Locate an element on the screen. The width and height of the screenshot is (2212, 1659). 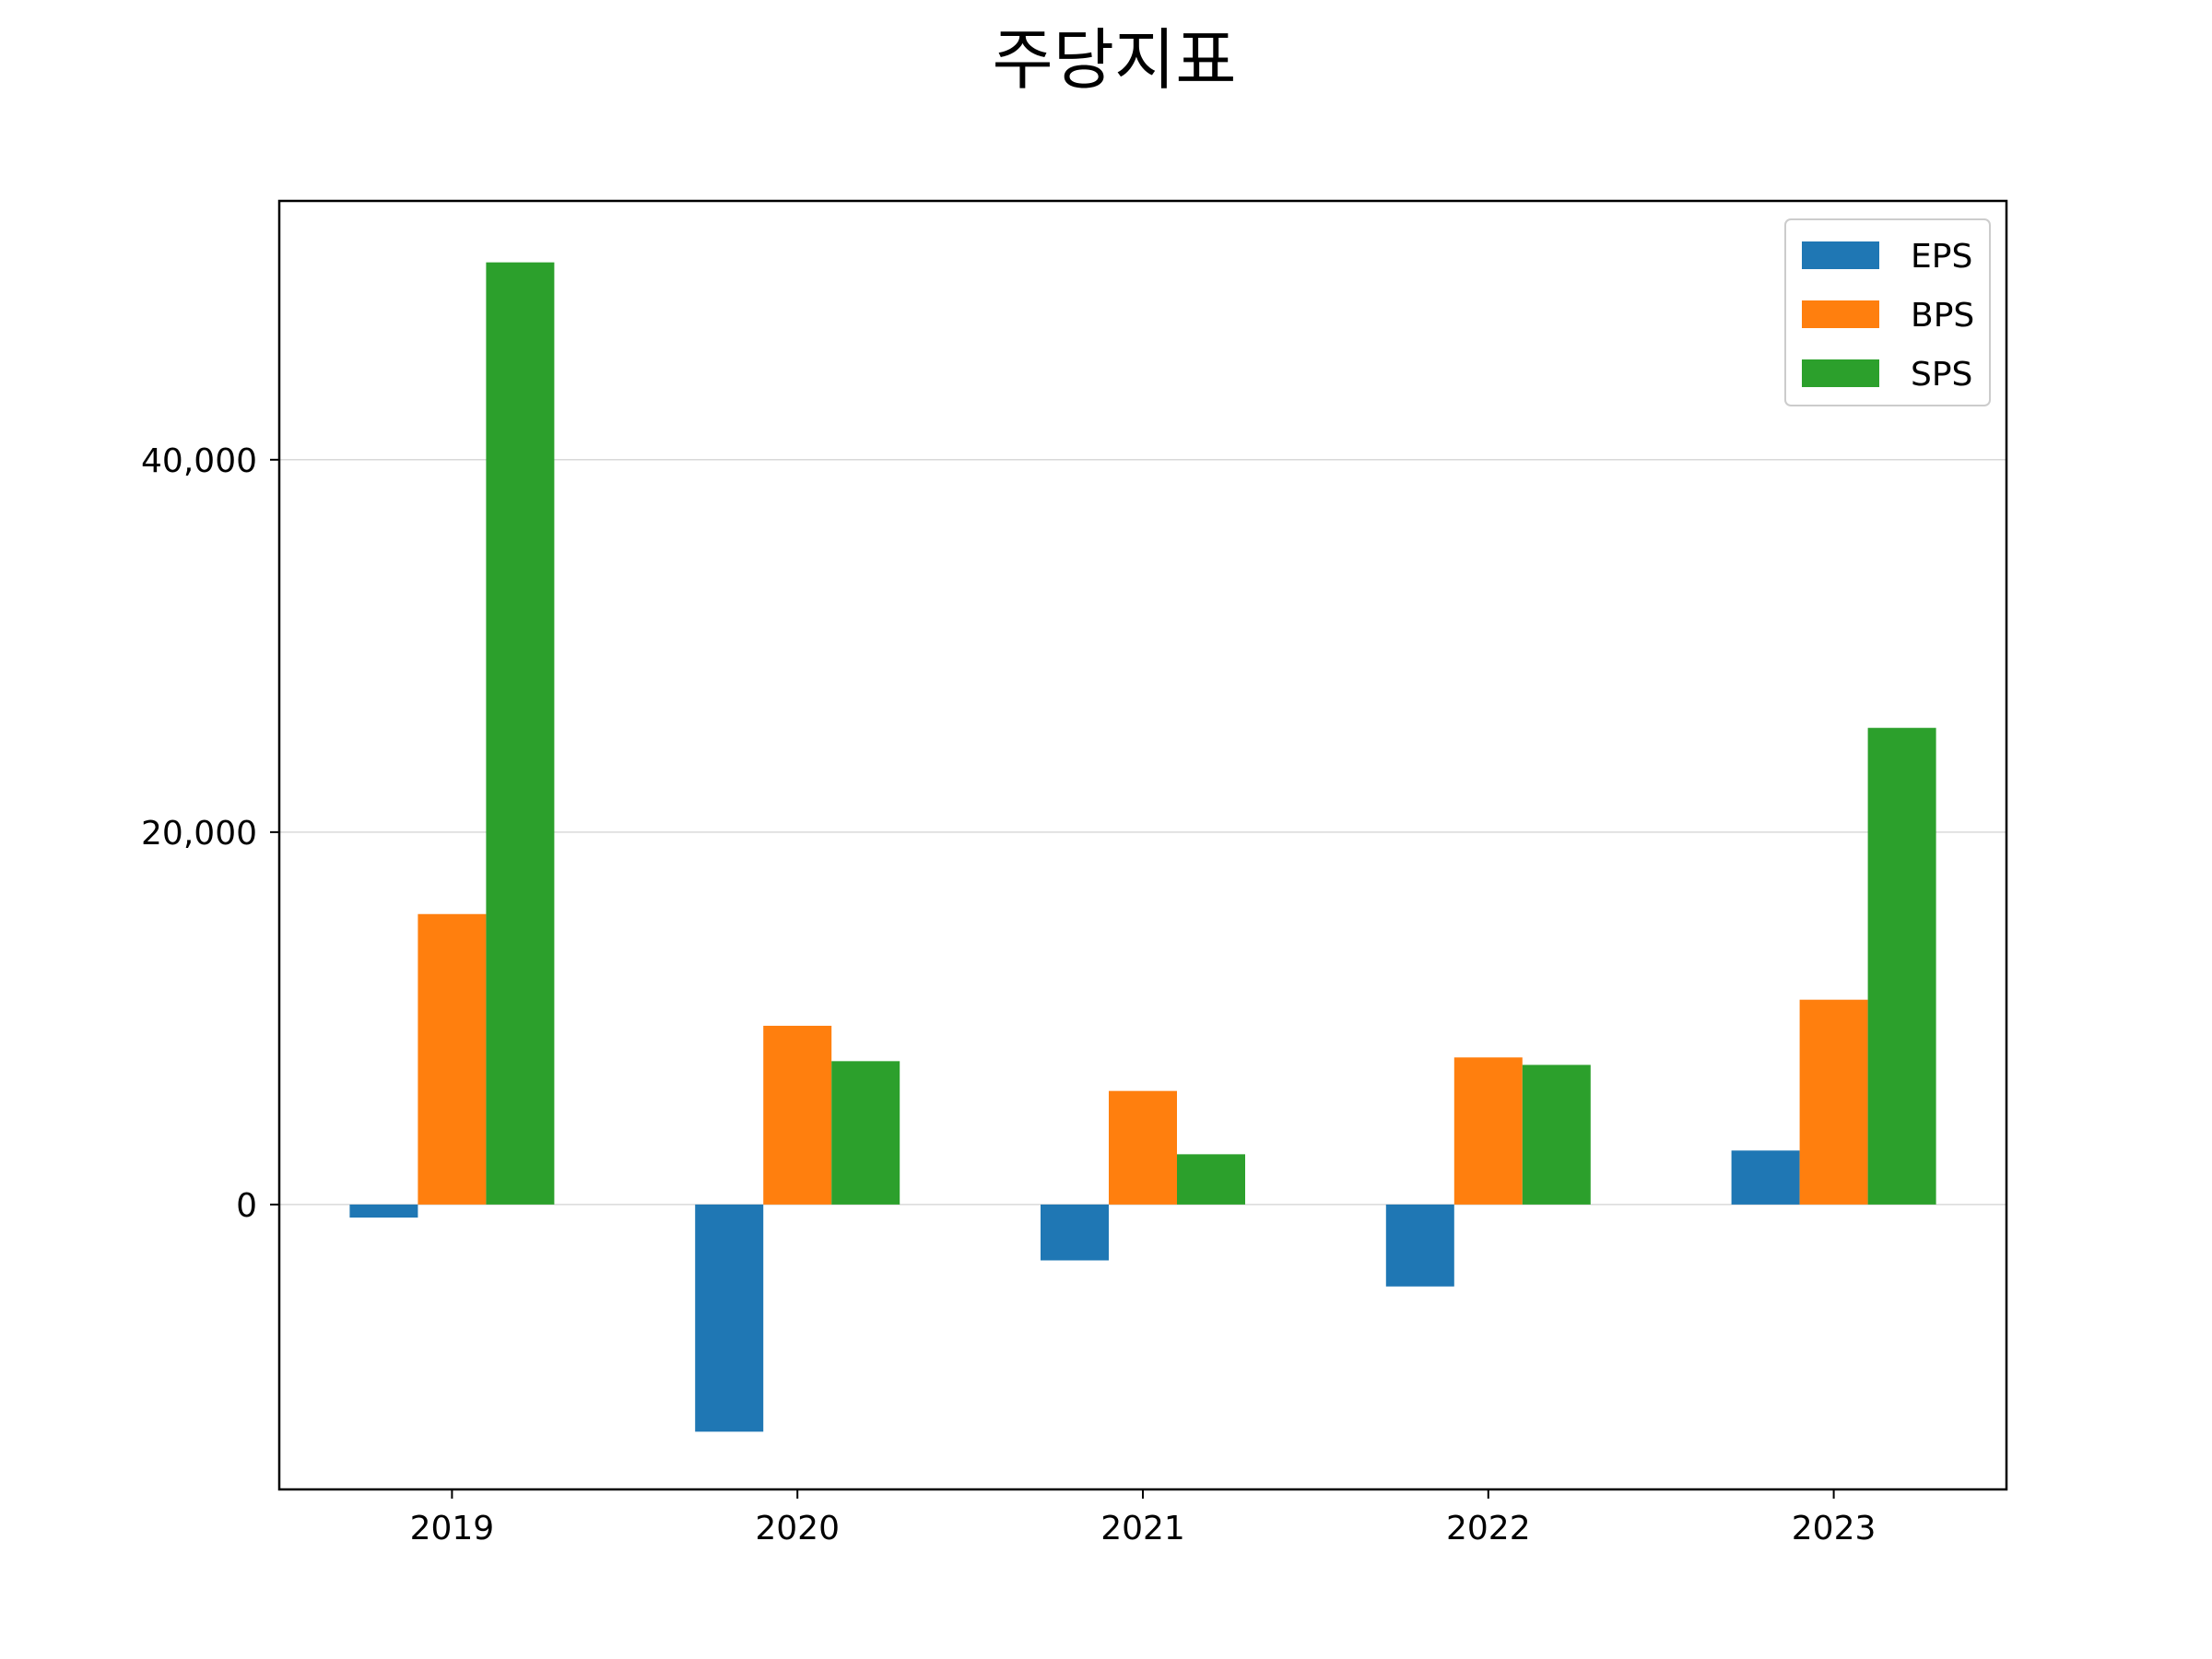
bar-eps-2023 is located at coordinates (1765, 1177).